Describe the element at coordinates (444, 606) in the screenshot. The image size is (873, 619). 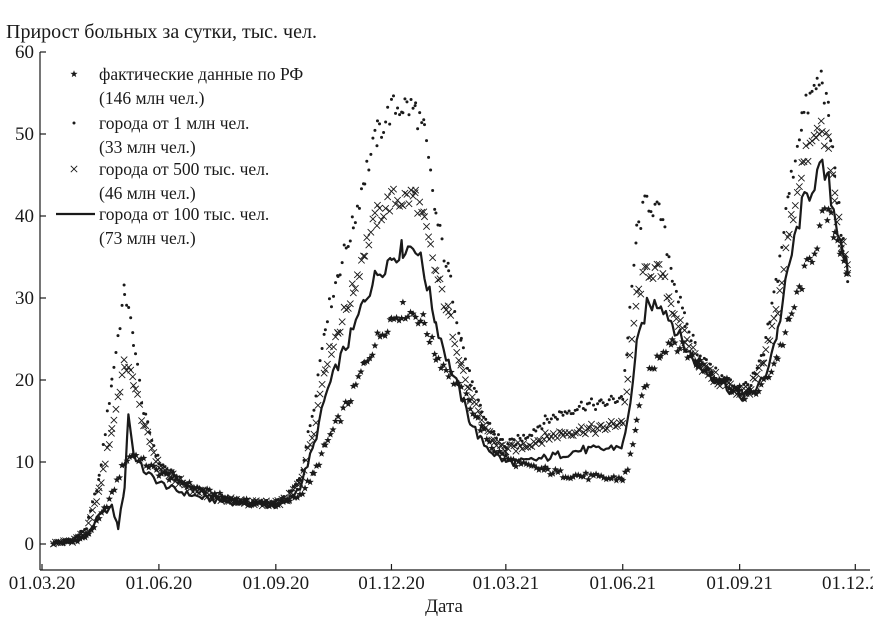
I see `x-axis-label: Дата` at that location.